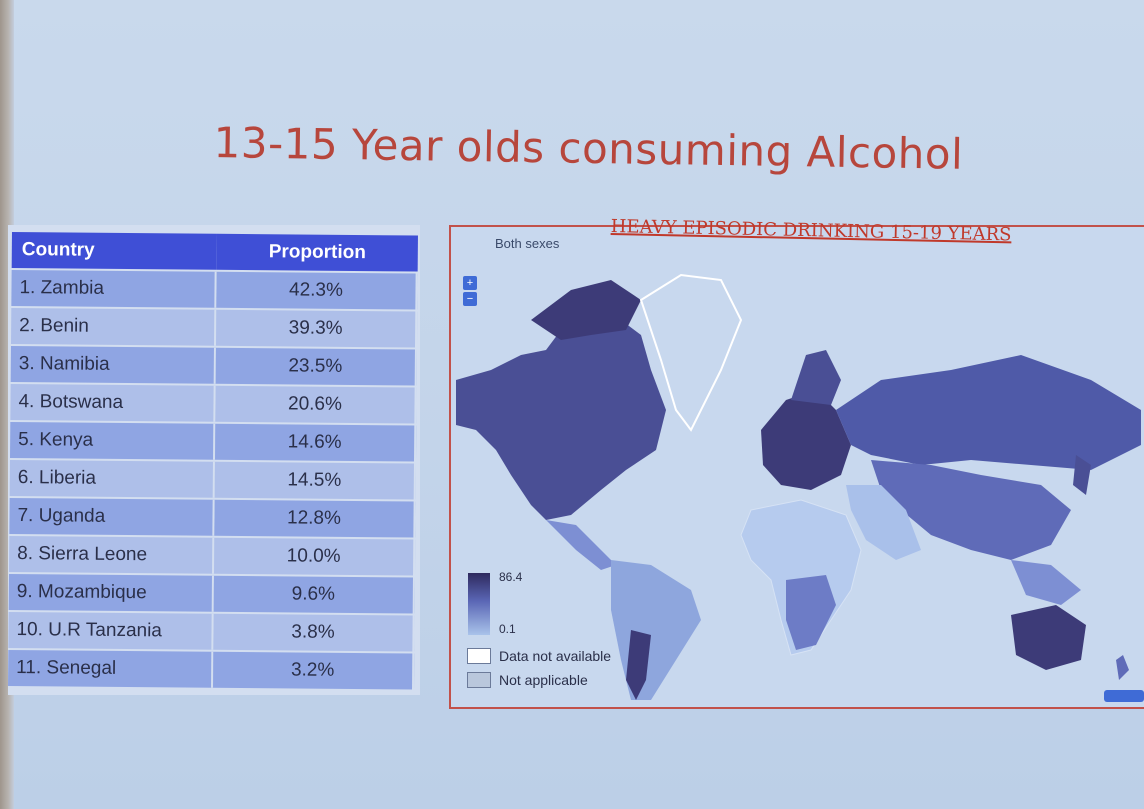 The width and height of the screenshot is (1144, 809). What do you see at coordinates (316, 442) in the screenshot?
I see `proportion-cell: 14.6%` at bounding box center [316, 442].